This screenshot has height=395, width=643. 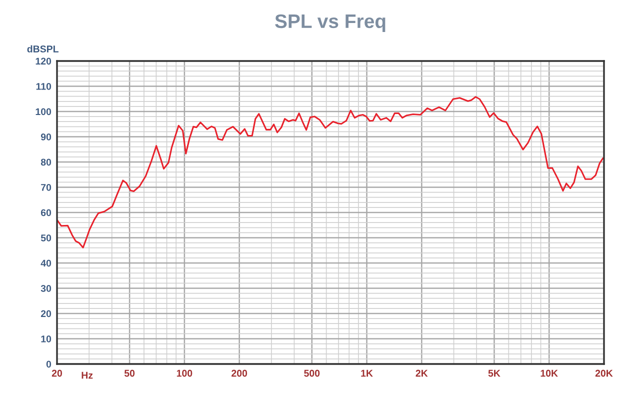 I want to click on y-tick-label: 40, so click(x=46, y=263).